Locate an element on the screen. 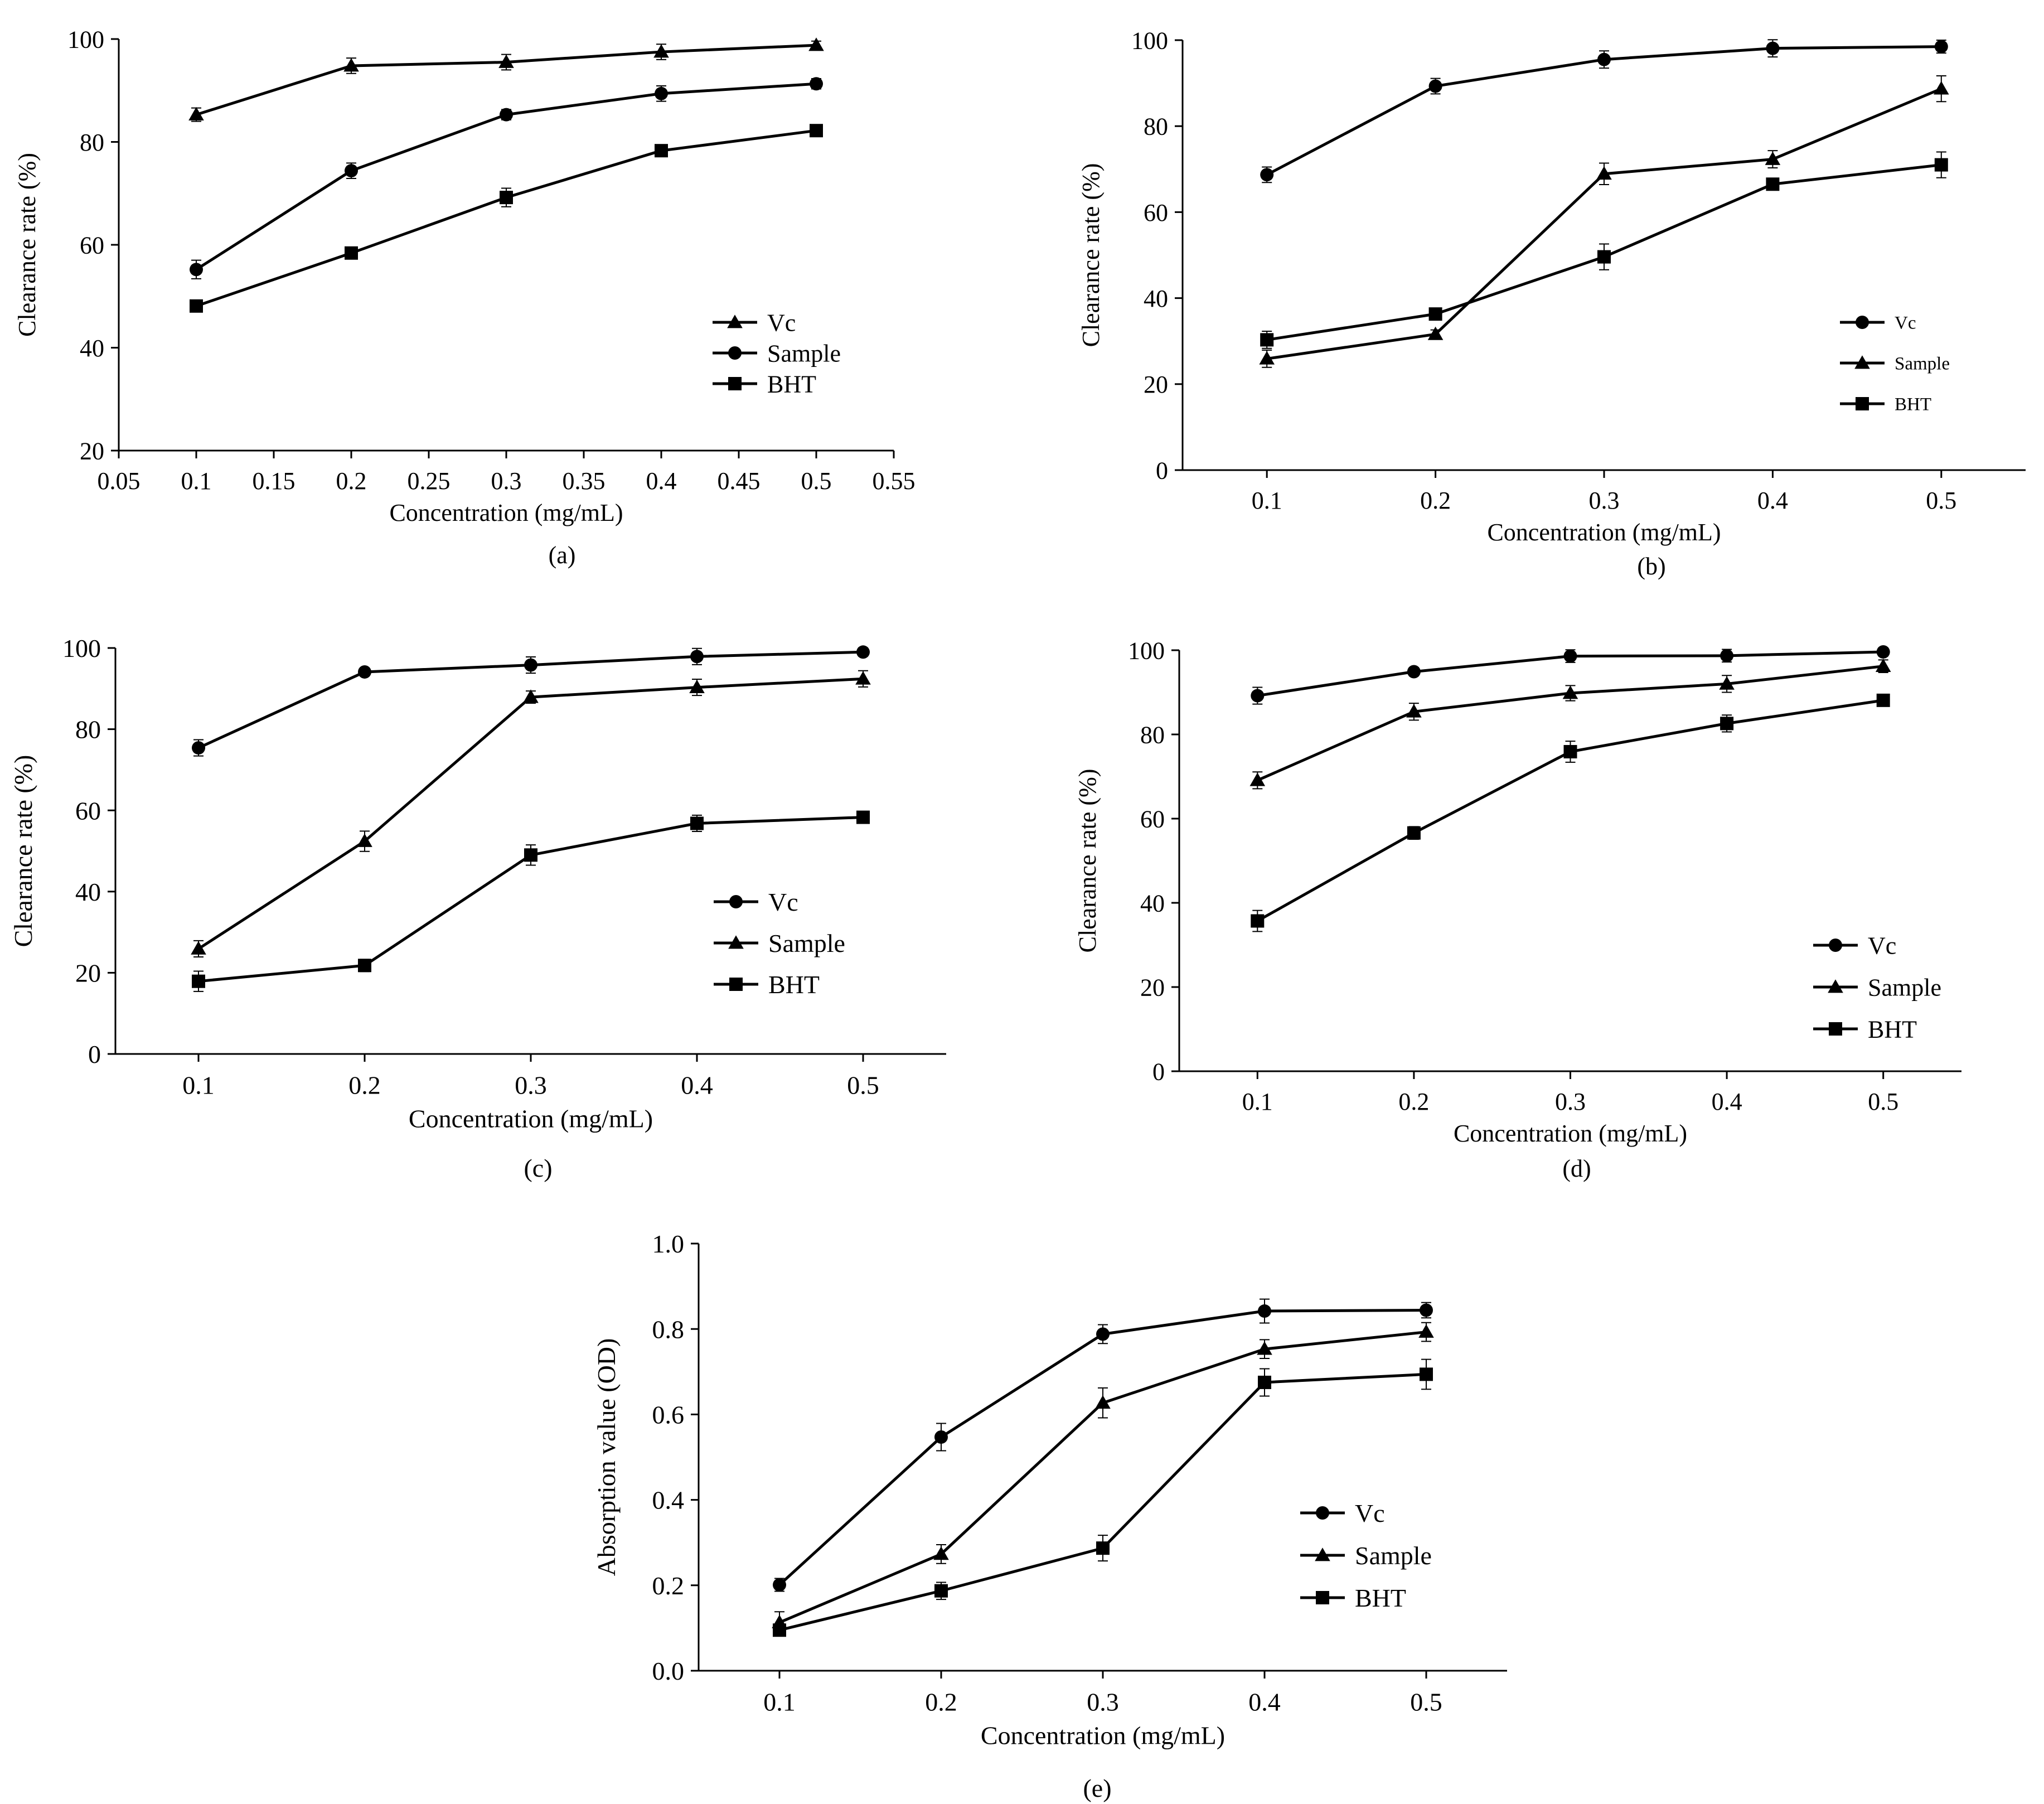 Image resolution: width=2044 pixels, height=1804 pixels. legend-item-vc: Vc is located at coordinates (756, 902).